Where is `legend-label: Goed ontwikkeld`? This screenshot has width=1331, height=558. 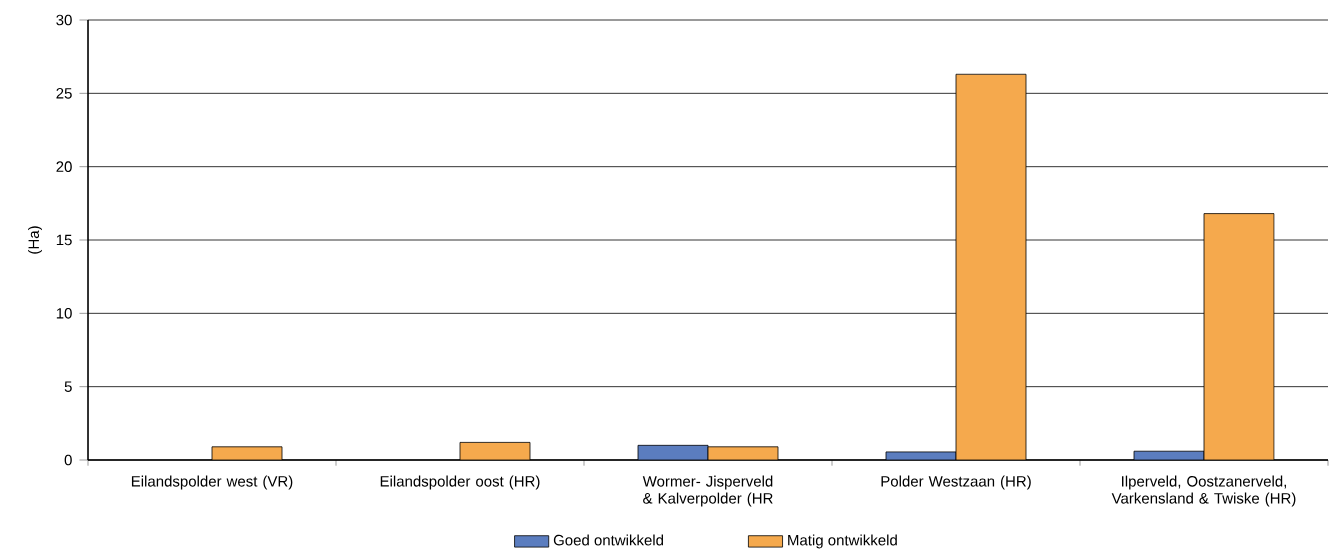 legend-label: Goed ontwikkeld is located at coordinates (608, 540).